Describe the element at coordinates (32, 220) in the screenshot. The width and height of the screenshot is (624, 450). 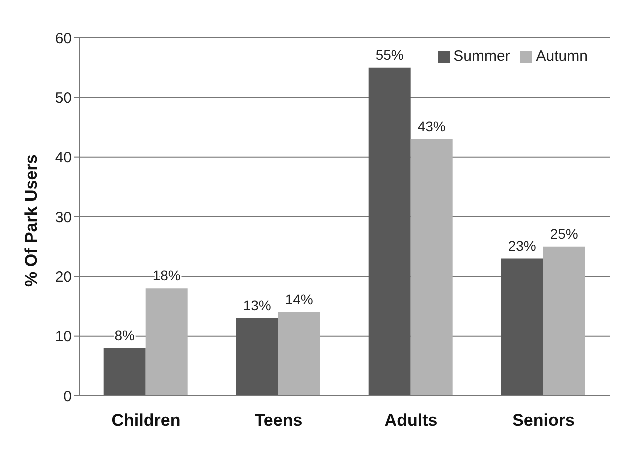
I see `y-axis-title: % Of Park Users` at that location.